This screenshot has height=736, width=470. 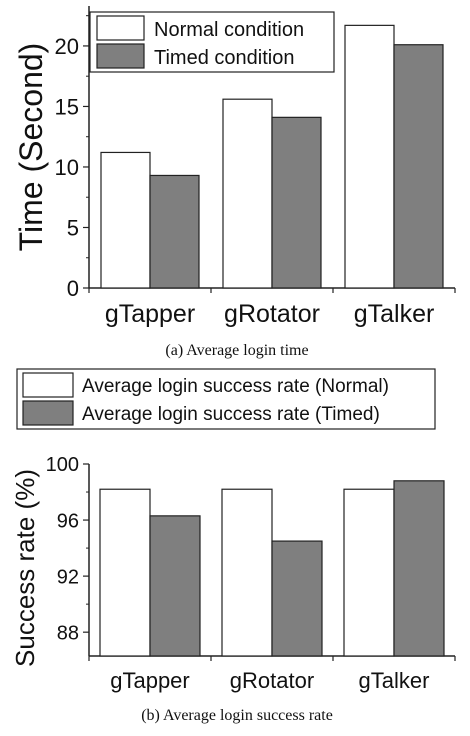 I want to click on y-tick-label: 88, so click(x=68, y=633).